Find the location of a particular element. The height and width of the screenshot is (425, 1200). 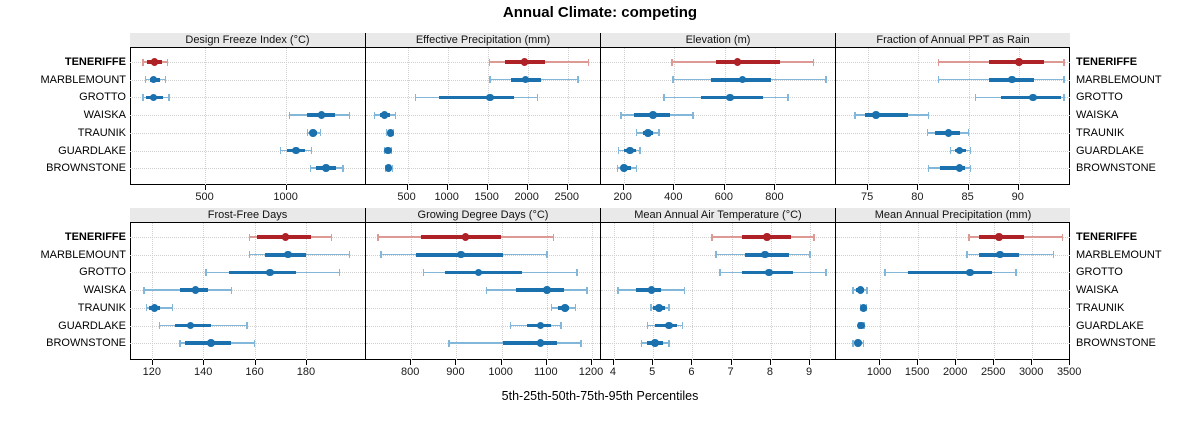

panel-strip-title: Frost-Free Days is located at coordinates (247, 215).